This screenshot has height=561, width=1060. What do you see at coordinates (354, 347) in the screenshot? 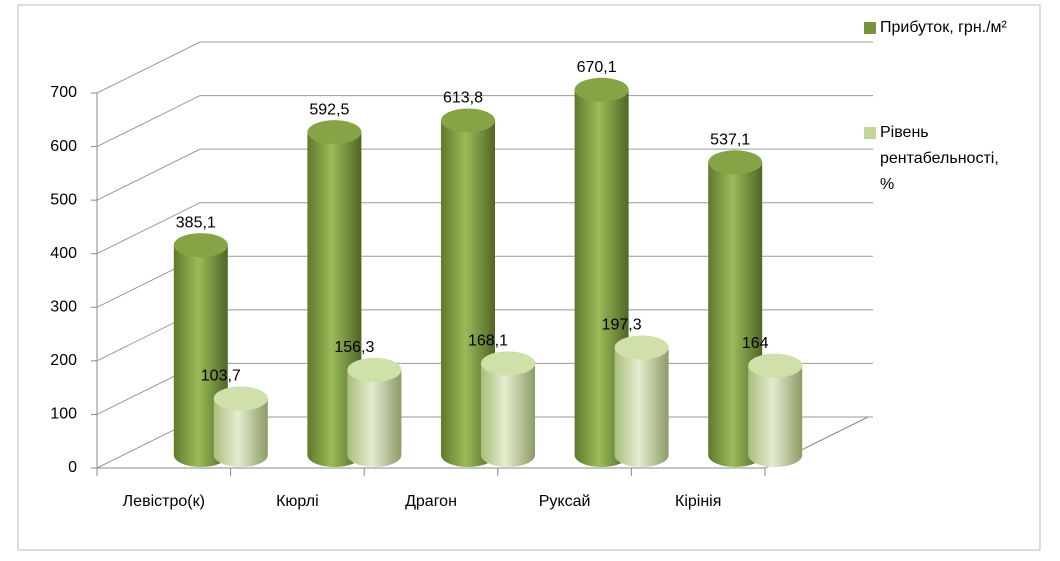
I see `data-label: 156,3` at bounding box center [354, 347].